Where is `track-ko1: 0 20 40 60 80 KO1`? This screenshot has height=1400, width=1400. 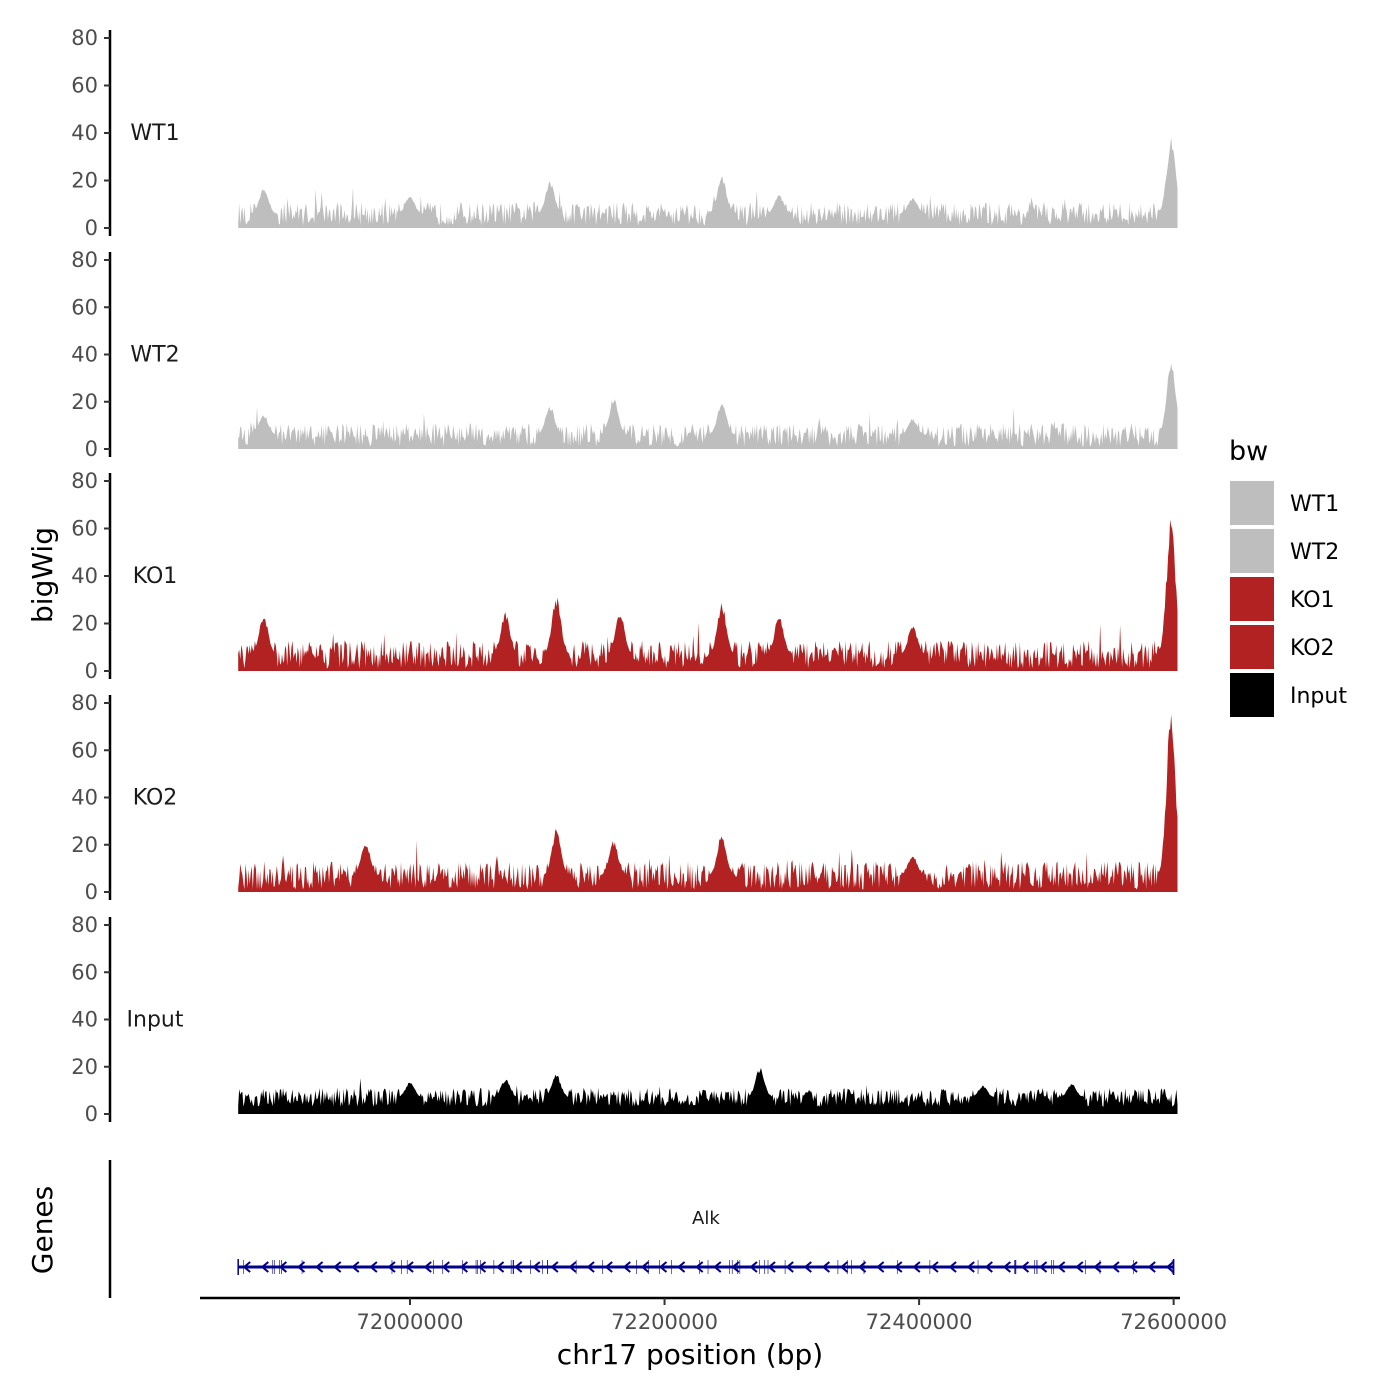 track-ko1: 0 20 40 60 80 KO1 is located at coordinates (624, 576).